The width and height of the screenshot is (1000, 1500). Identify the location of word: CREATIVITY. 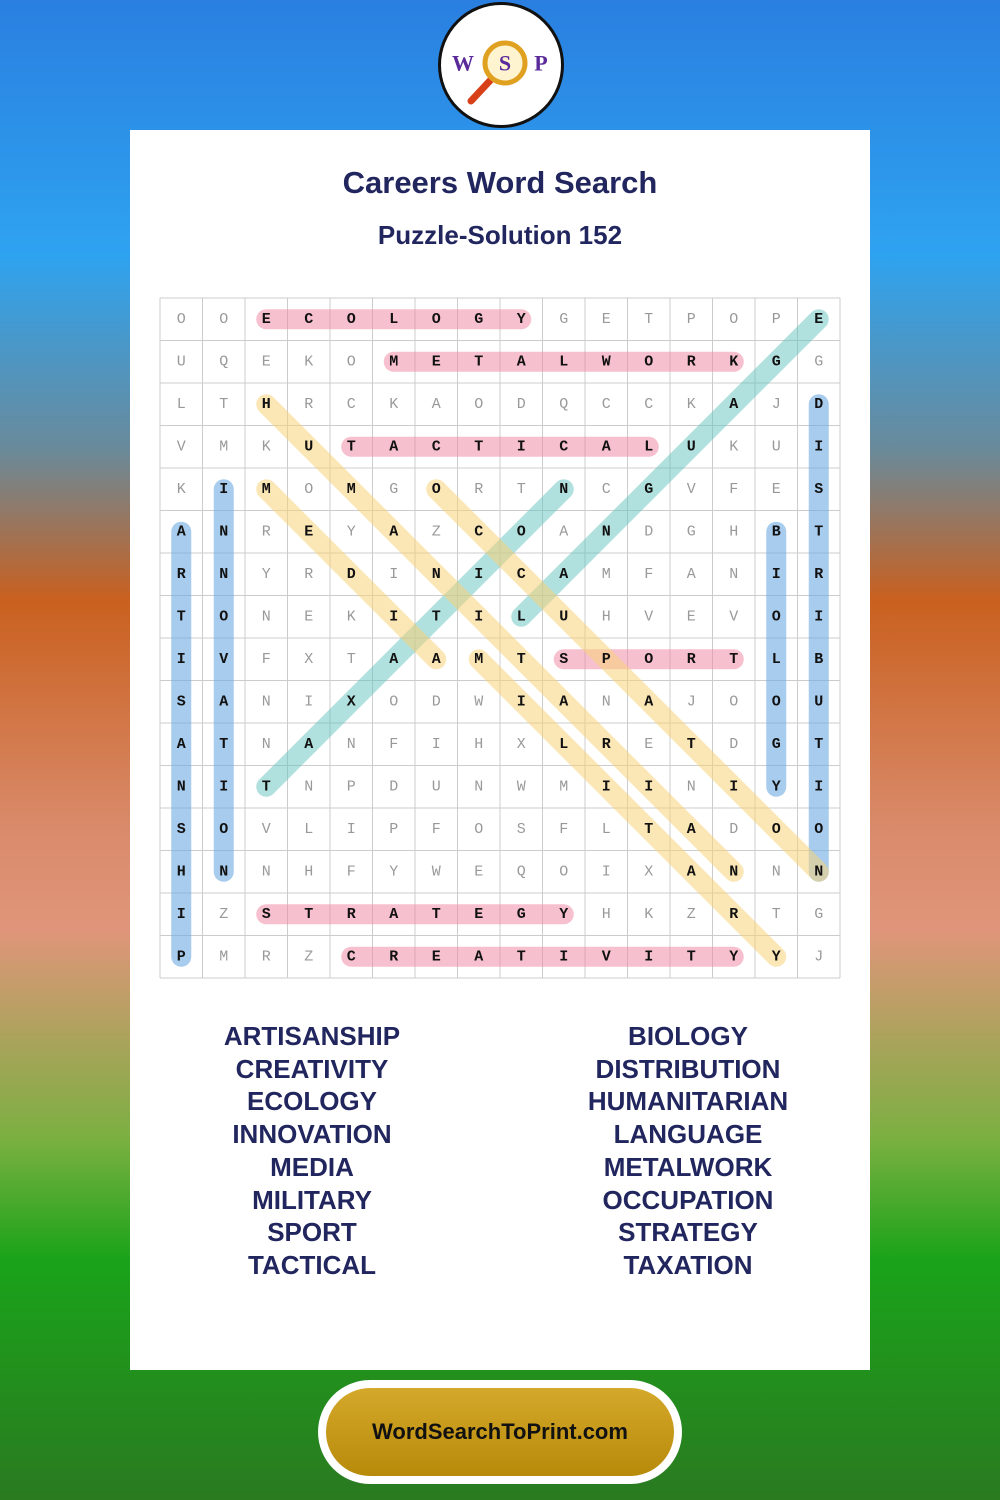
(312, 1068).